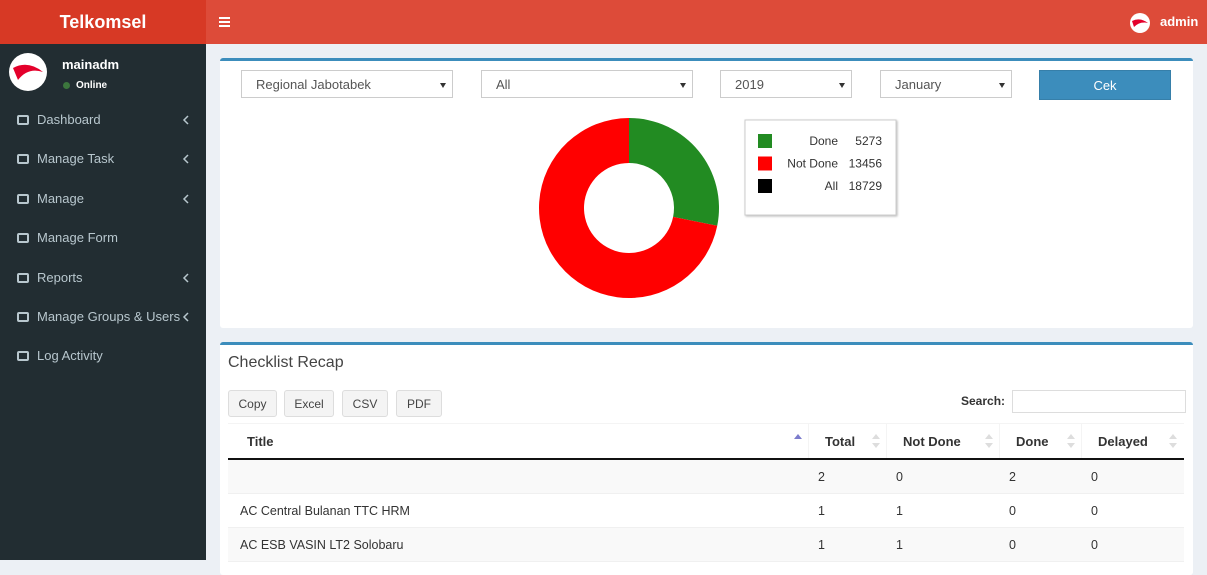 Image resolution: width=1207 pixels, height=575 pixels. I want to click on menu-item: Manage Groups & Users, so click(109, 316).